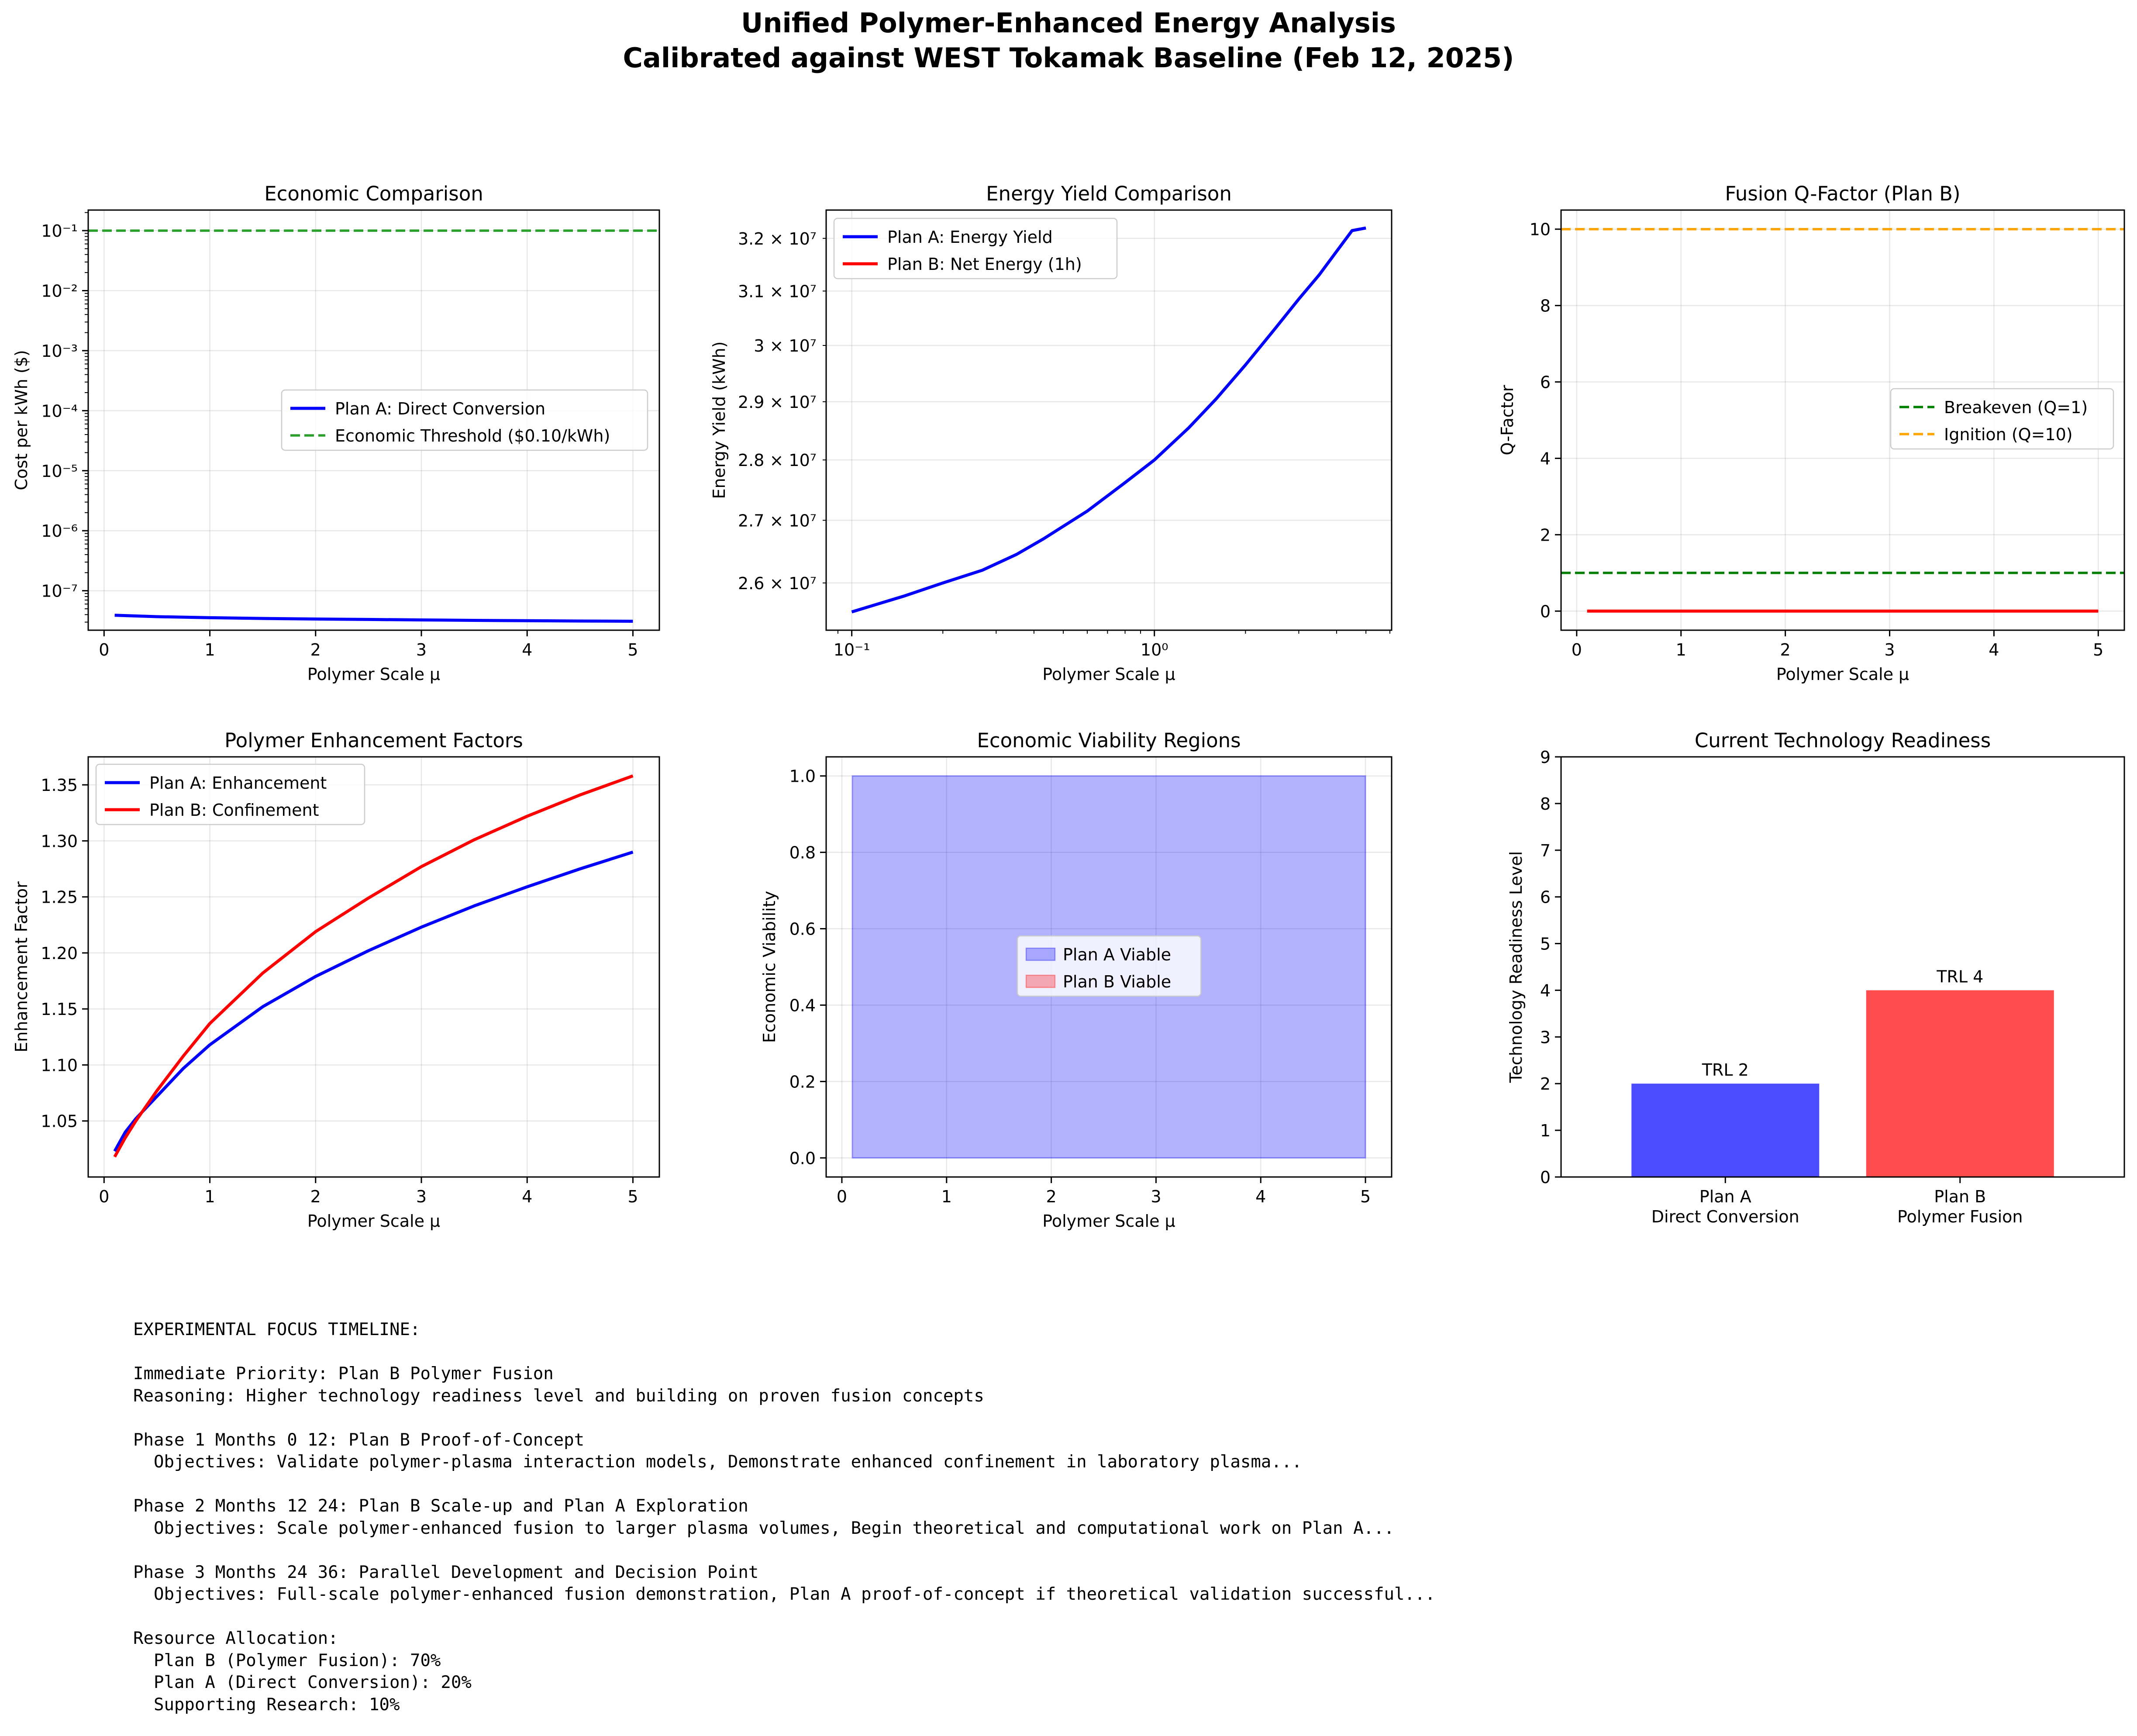 The height and width of the screenshot is (1736, 2137). I want to click on y-axis-label: Enhancement Factor, so click(21, 967).